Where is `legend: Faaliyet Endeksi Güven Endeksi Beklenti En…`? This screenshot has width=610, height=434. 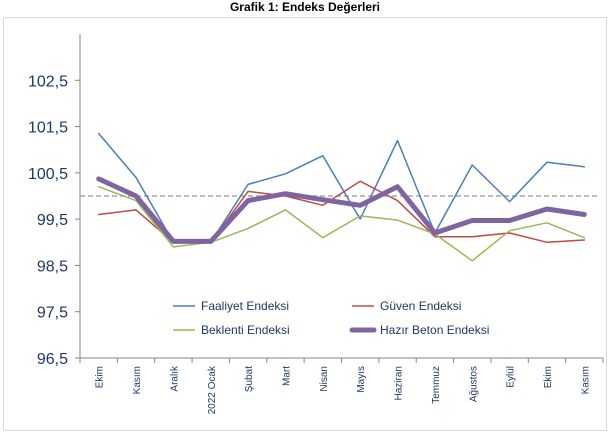 legend: Faaliyet Endeksi Güven Endeksi Beklenti En… is located at coordinates (331, 318).